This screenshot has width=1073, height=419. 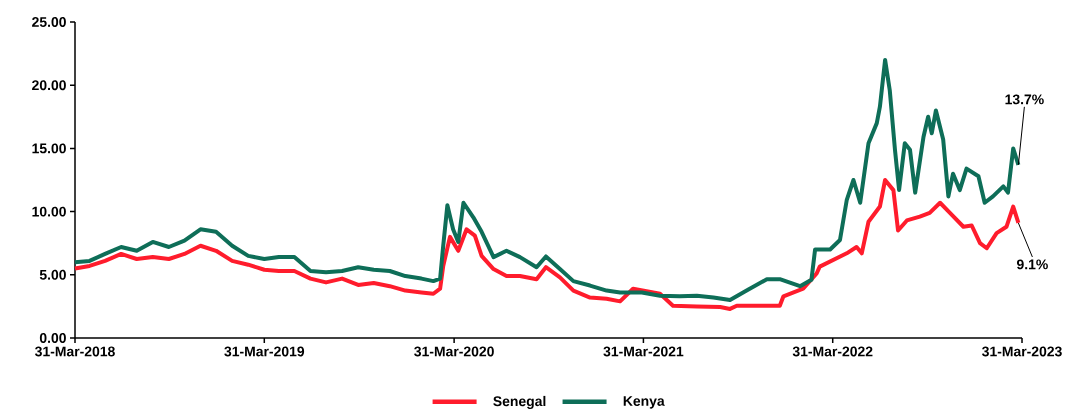 What do you see at coordinates (52, 274) in the screenshot?
I see `y-tick-label: 5.00` at bounding box center [52, 274].